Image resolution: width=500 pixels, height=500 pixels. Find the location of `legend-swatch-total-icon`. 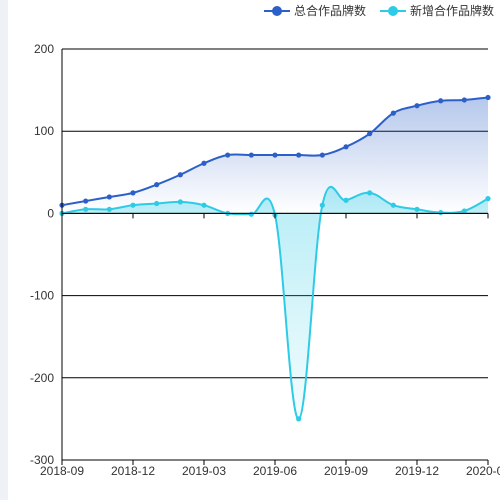

legend-swatch-total-icon is located at coordinates (276, 11).